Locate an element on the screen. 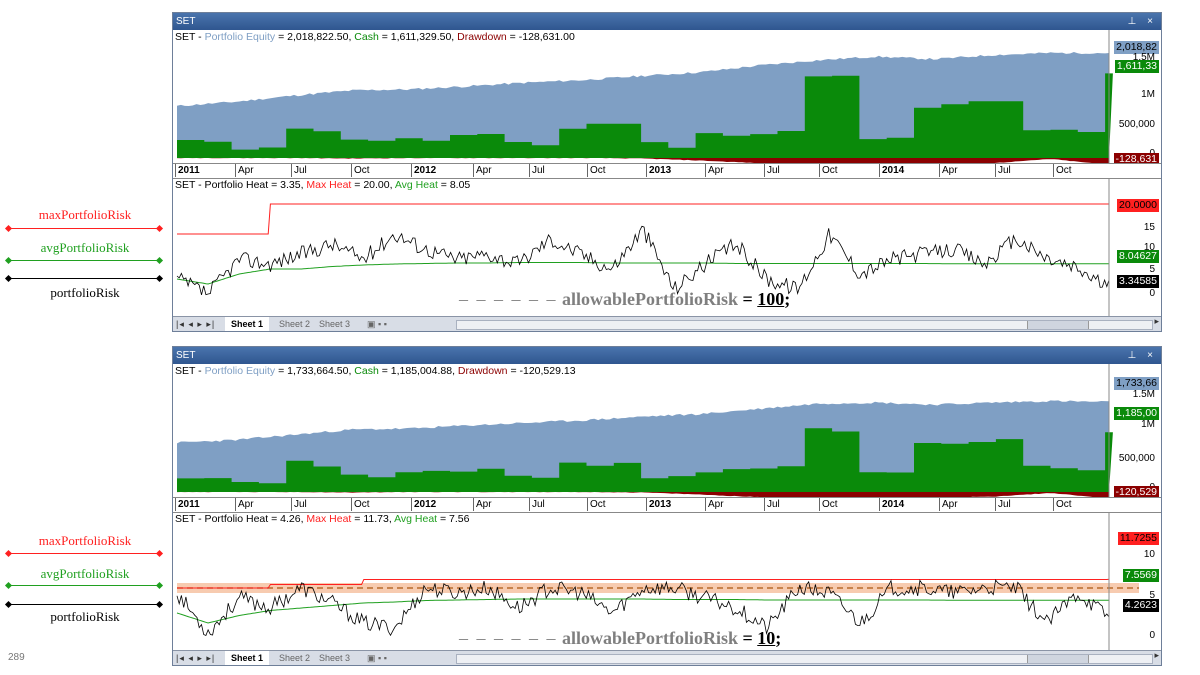  cash-value-tag: 1,185,00 is located at coordinates (1136, 413).